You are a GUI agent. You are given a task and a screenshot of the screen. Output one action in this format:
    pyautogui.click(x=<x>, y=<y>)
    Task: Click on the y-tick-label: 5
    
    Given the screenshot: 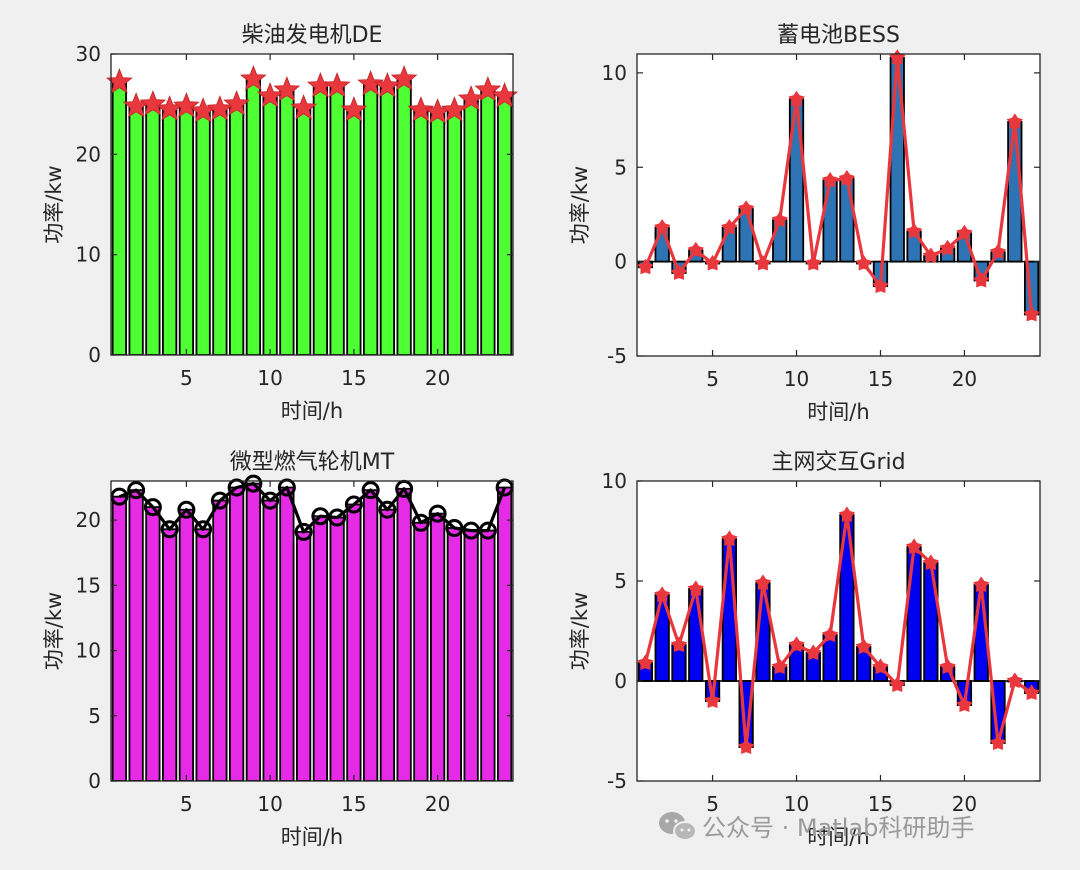 What is the action you would take?
    pyautogui.click(x=94, y=716)
    